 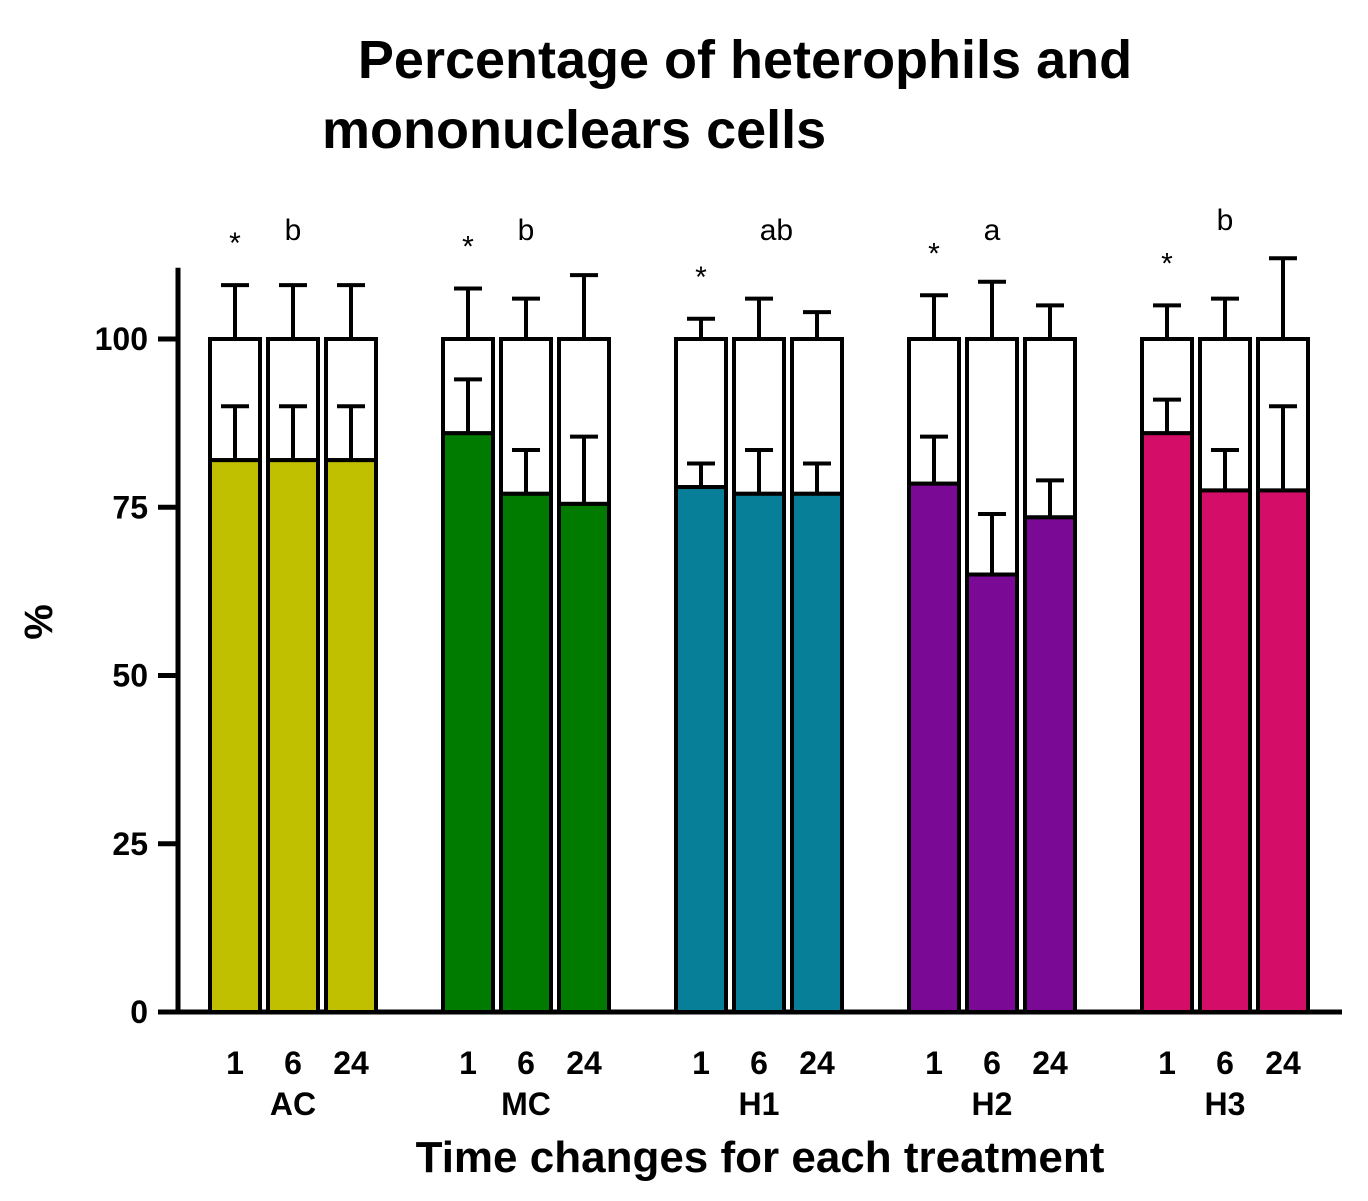 What do you see at coordinates (992, 1104) in the screenshot?
I see `group-label-H2: H2` at bounding box center [992, 1104].